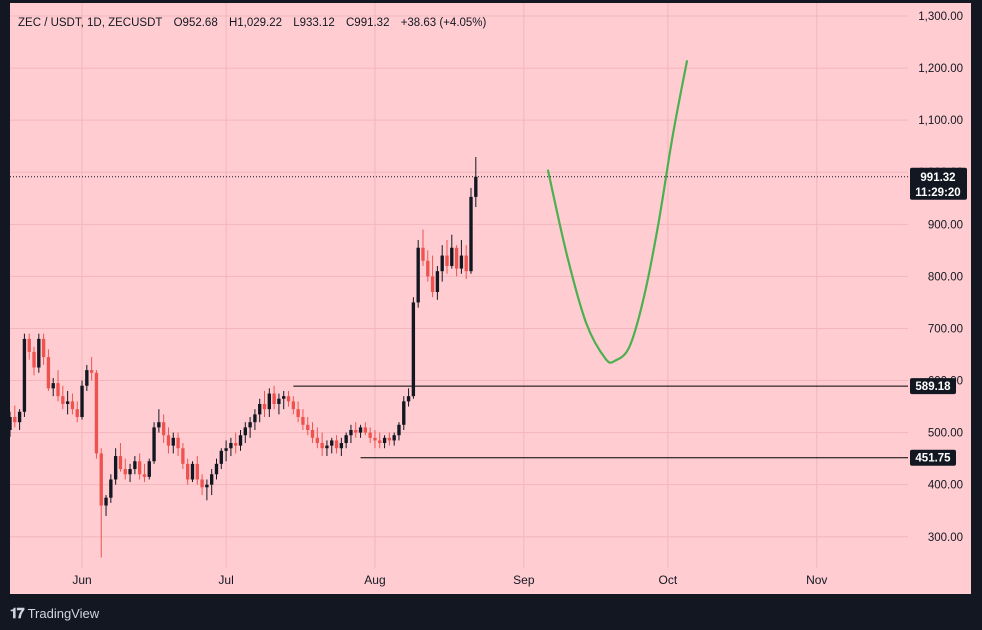 This screenshot has height=630, width=982. Describe the element at coordinates (225, 580) in the screenshot. I see `x-tick-label: Jul` at that location.